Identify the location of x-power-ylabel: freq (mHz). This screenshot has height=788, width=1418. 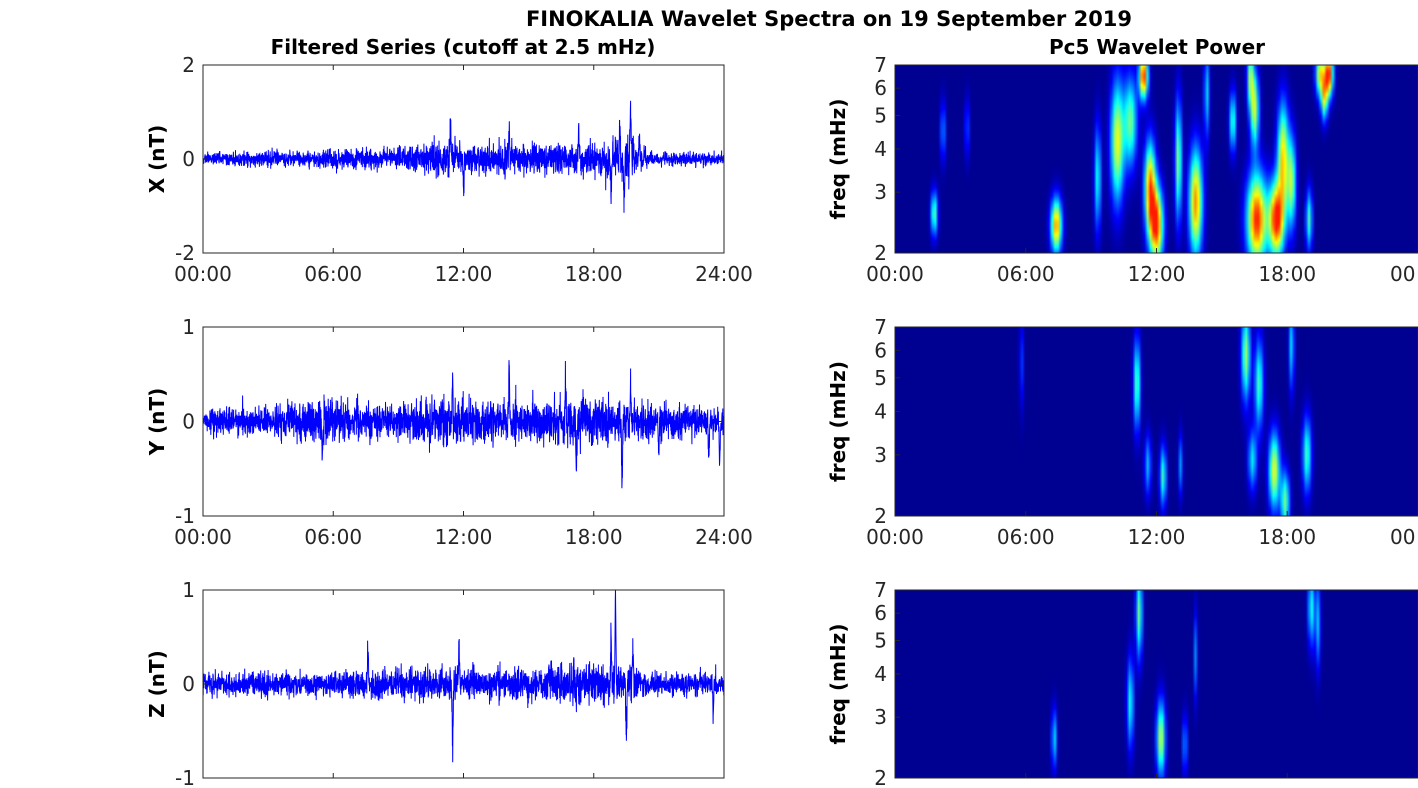
(838, 159).